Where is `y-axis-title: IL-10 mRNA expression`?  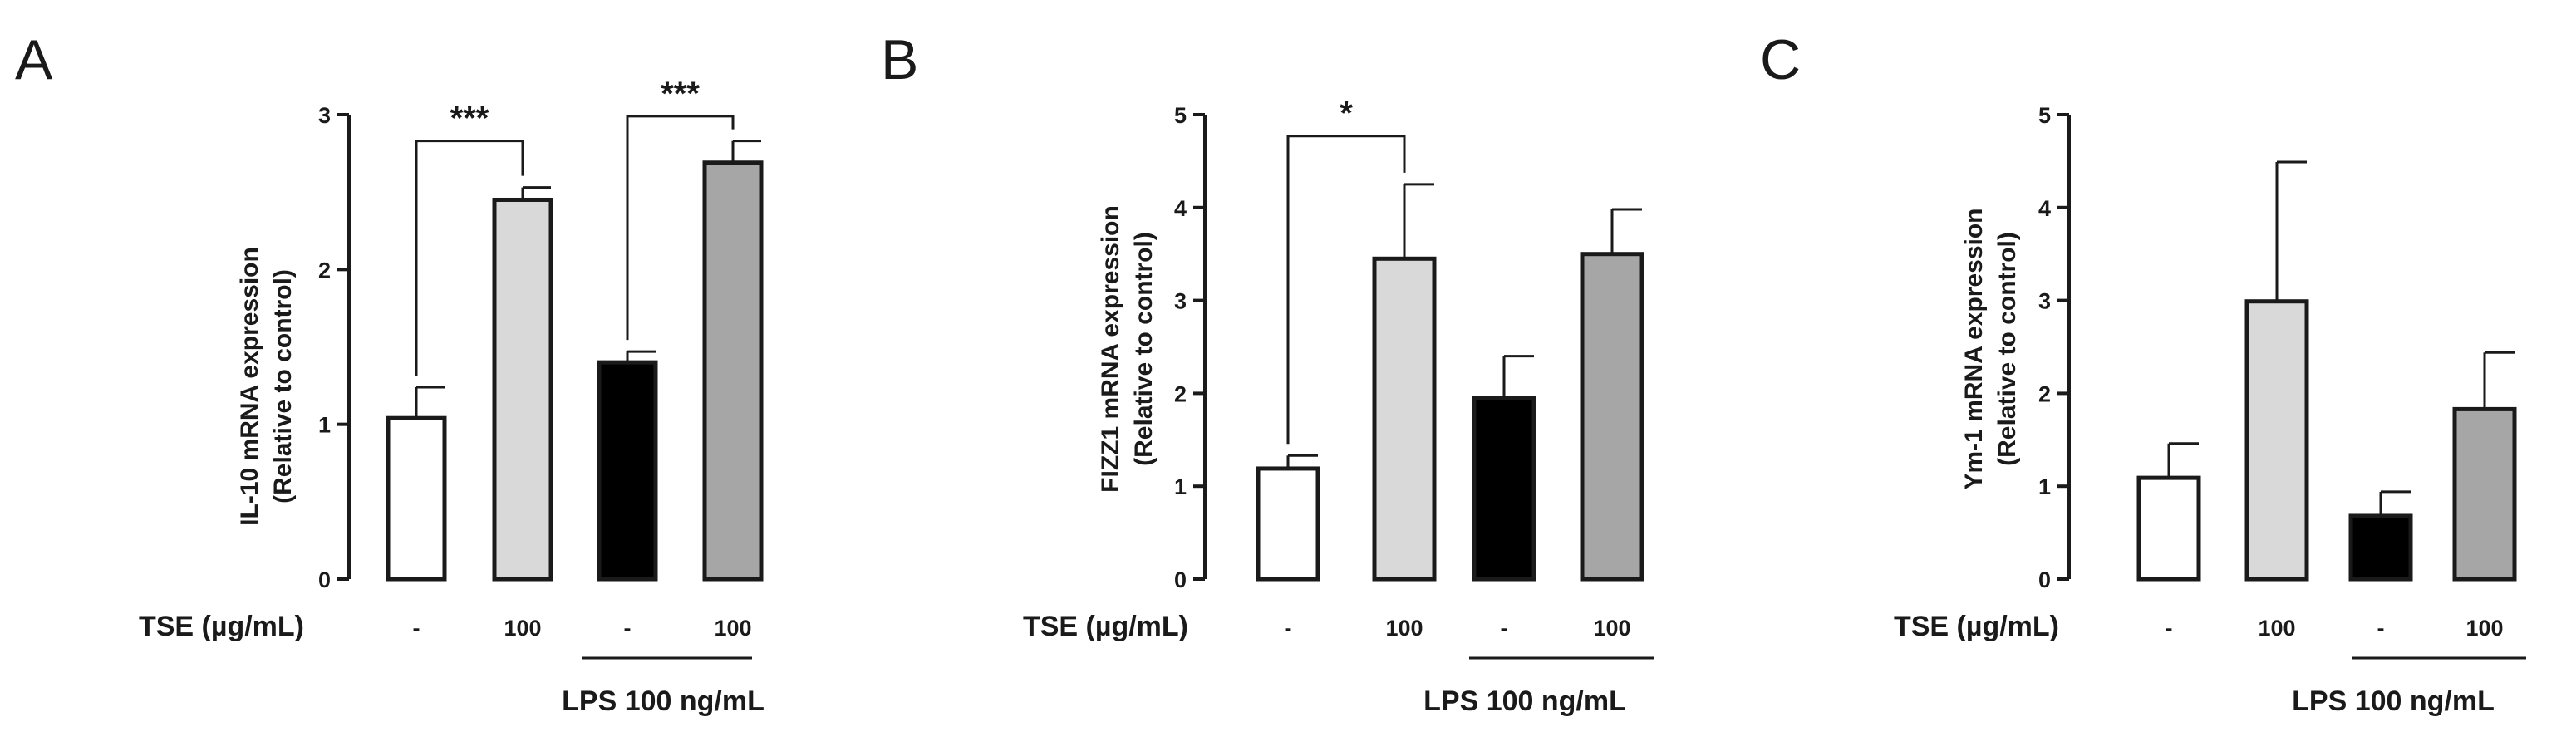 y-axis-title: IL-10 mRNA expression is located at coordinates (249, 386).